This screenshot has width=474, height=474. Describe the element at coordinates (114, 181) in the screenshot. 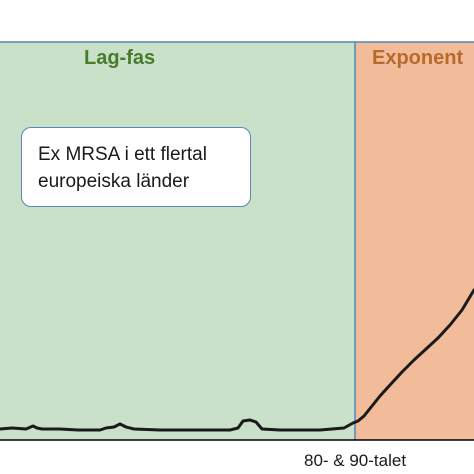

I see `callout-line-2: europeiska länder` at that location.